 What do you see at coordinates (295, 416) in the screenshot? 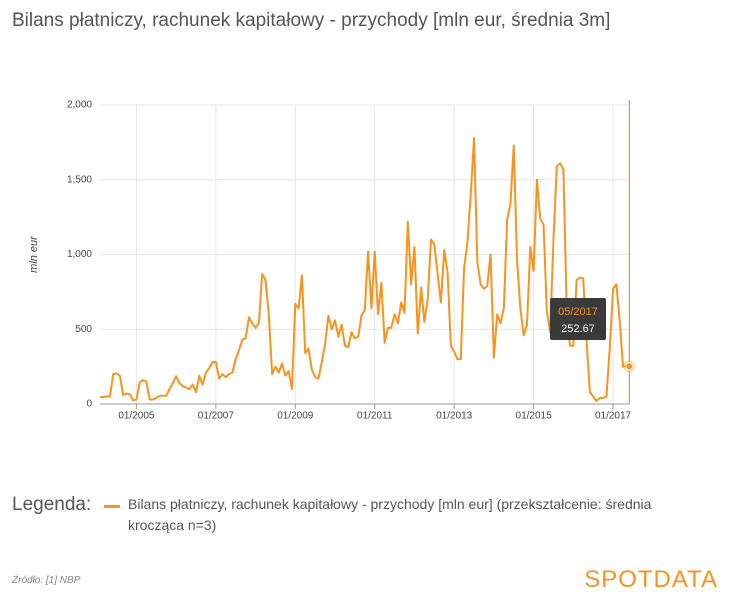
I see `x-tick-label: 01/2009` at bounding box center [295, 416].